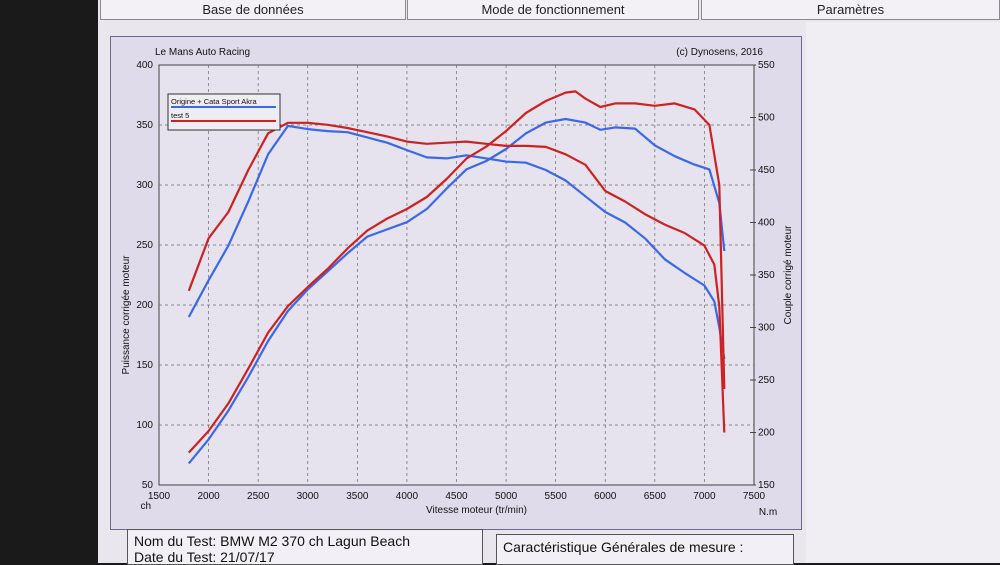 The height and width of the screenshot is (565, 1000). I want to click on test-date: Date du Test: 21/07/17, so click(204, 557).